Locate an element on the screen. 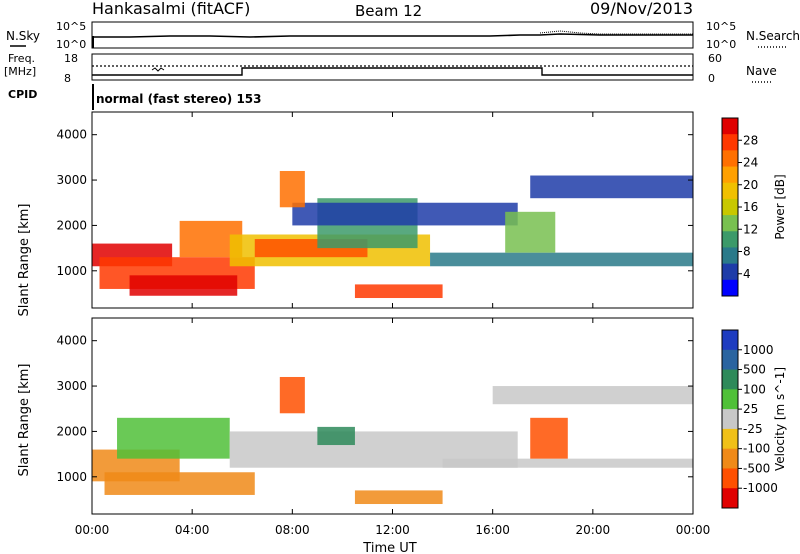 Image resolution: width=800 pixels, height=554 pixels. nsearch-trace is located at coordinates (616, 32).